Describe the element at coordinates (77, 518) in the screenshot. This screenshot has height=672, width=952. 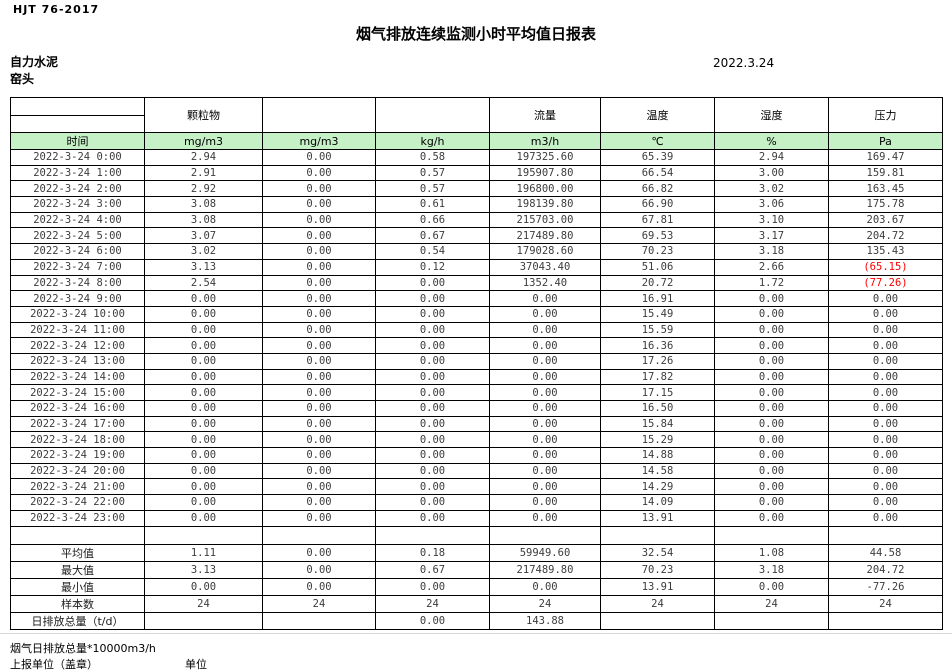
I see `time-cell: 2022-3-24 23:00` at that location.